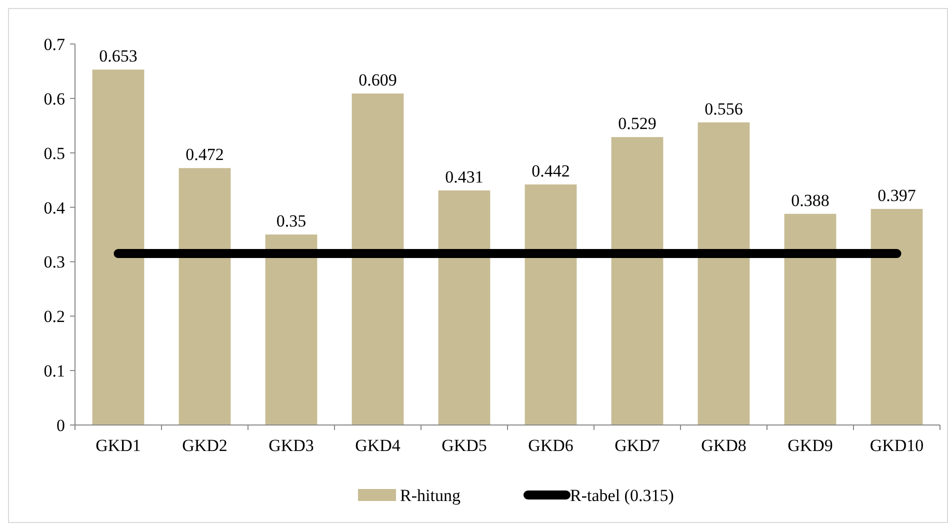 This screenshot has height=531, width=948. What do you see at coordinates (622, 495) in the screenshot?
I see `legend-label: R-tabel (0.315)` at bounding box center [622, 495].